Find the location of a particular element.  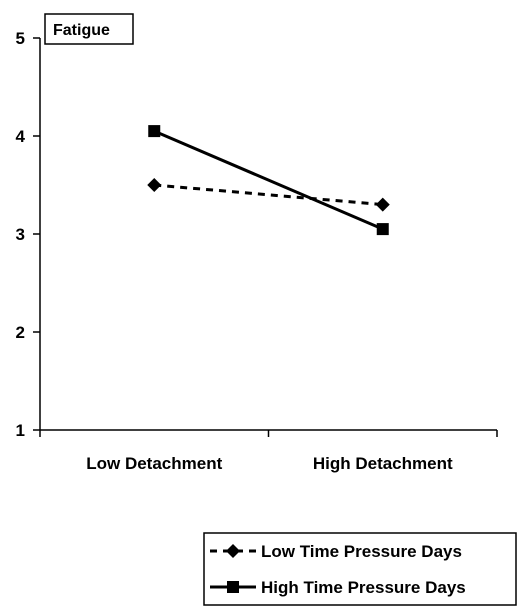

legend-low-label: Low Time Pressure Days is located at coordinates (361, 551).